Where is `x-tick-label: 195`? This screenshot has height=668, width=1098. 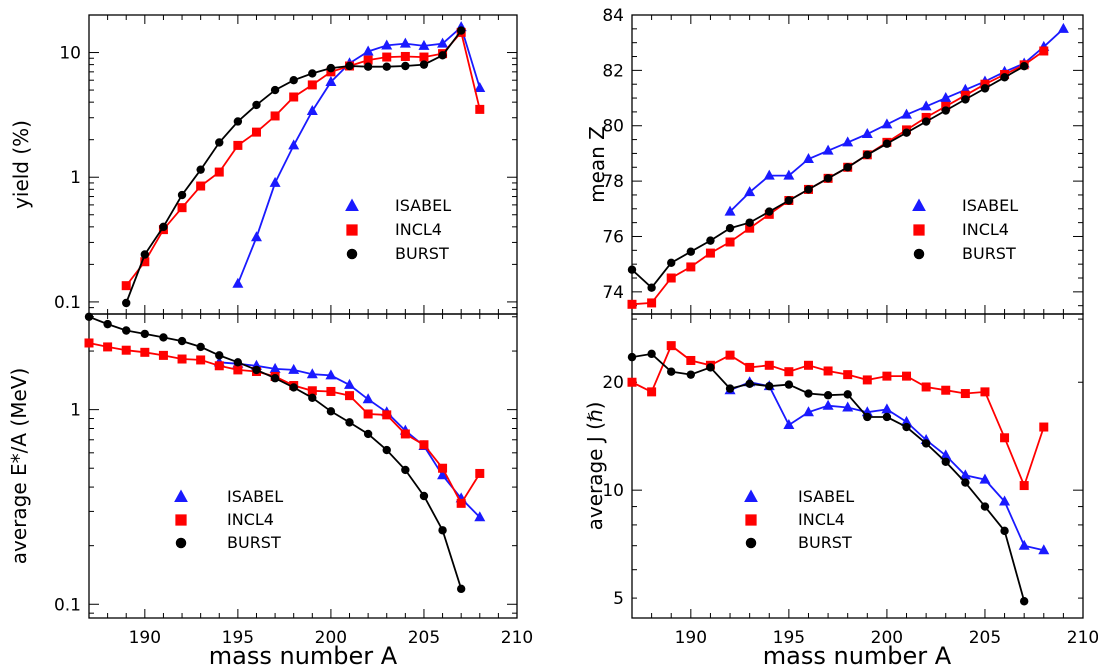
x-tick-label: 195 is located at coordinates (789, 638).